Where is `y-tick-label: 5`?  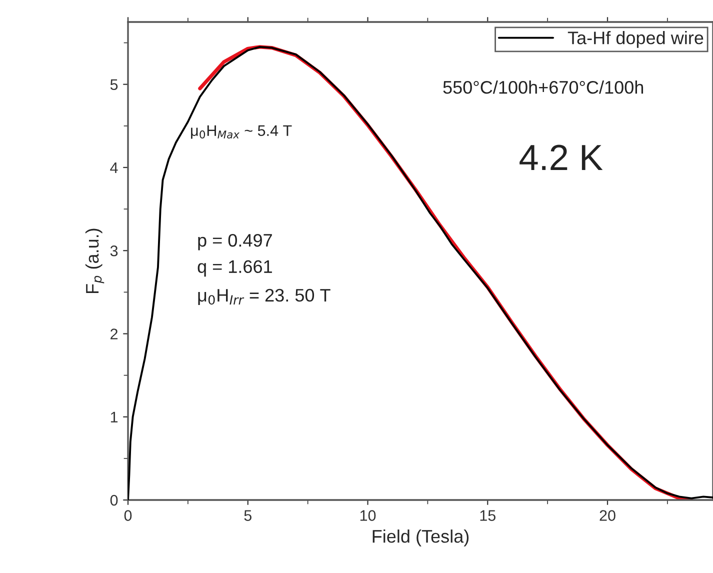 y-tick-label: 5 is located at coordinates (114, 84).